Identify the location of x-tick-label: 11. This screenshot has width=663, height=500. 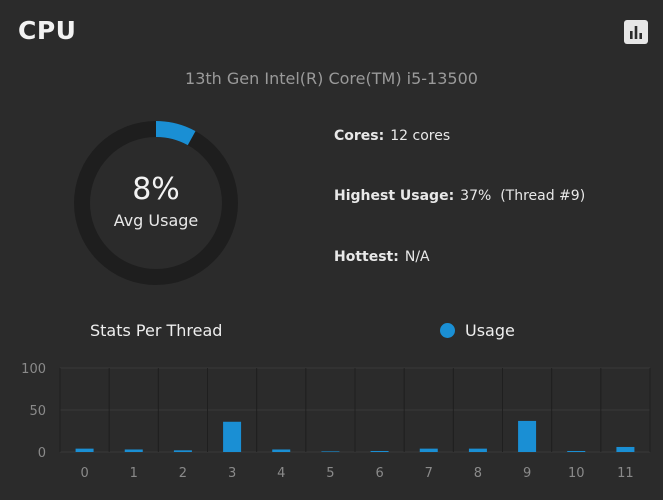
(625, 473).